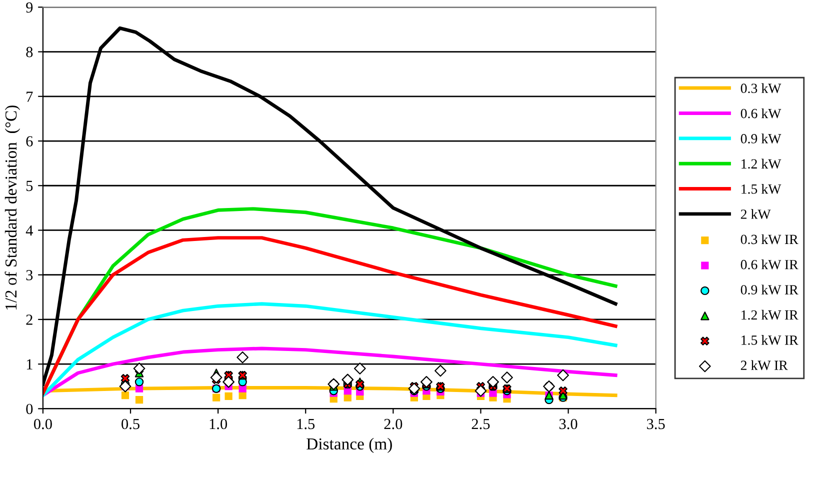 The width and height of the screenshot is (826, 478). I want to click on x-tick-label: 1.5, so click(306, 424).